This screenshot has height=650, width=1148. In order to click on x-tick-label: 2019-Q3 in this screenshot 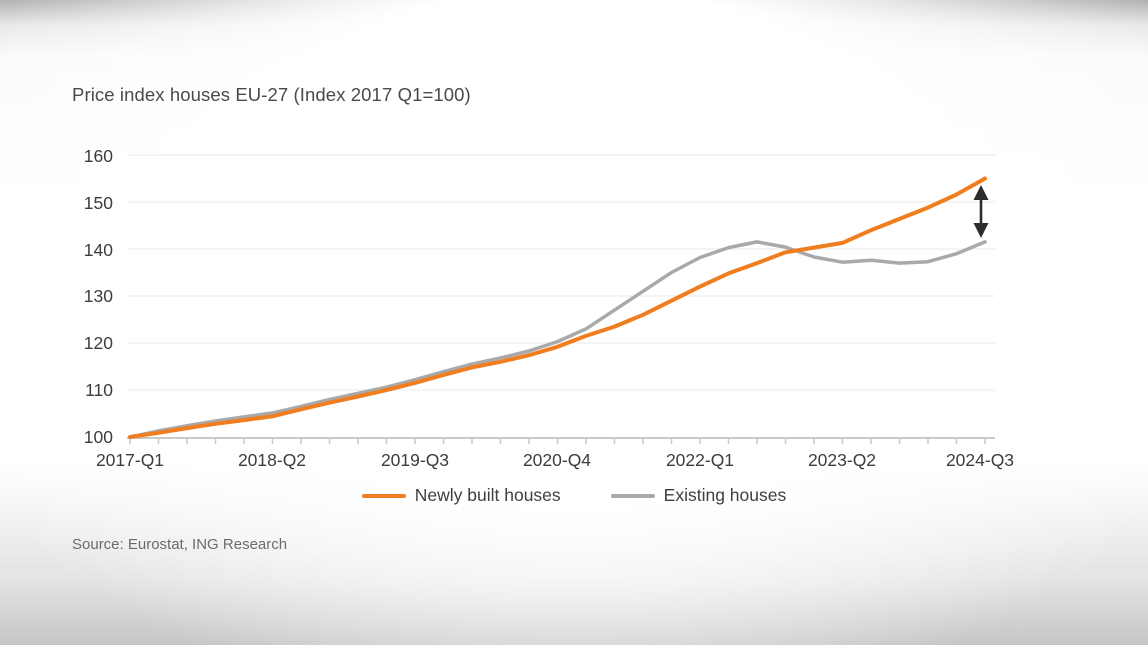, I will do `click(415, 460)`.